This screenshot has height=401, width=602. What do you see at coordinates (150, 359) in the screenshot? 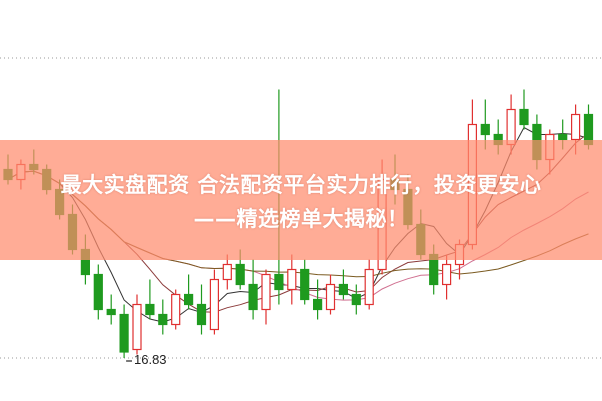
I see `low-price-label: 16.83` at bounding box center [150, 359].